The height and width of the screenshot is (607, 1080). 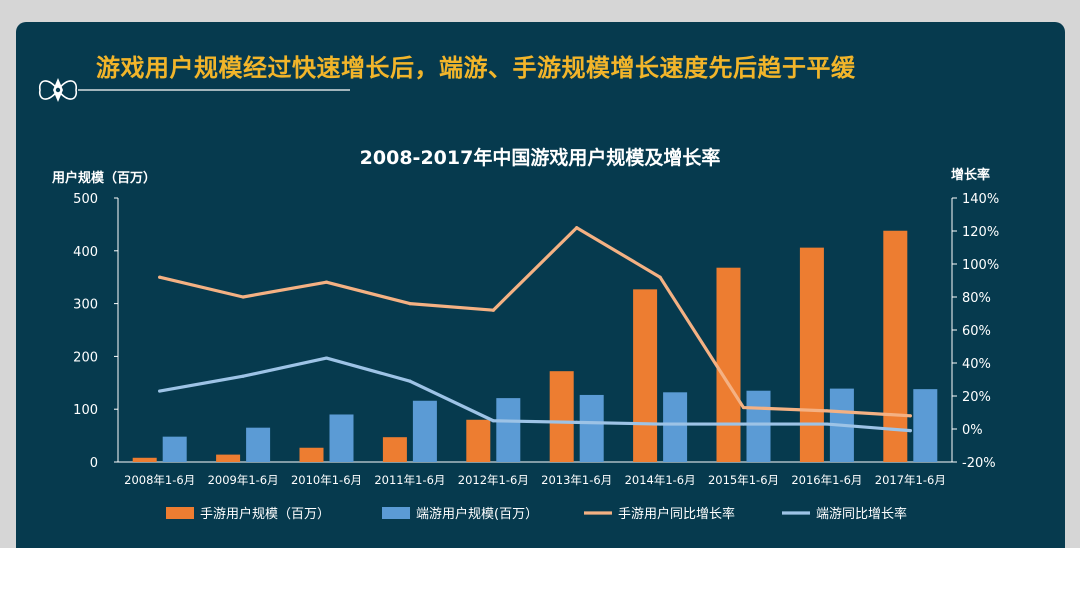 What do you see at coordinates (980, 265) in the screenshot?
I see `y2-tick-label: 100%` at bounding box center [980, 265].